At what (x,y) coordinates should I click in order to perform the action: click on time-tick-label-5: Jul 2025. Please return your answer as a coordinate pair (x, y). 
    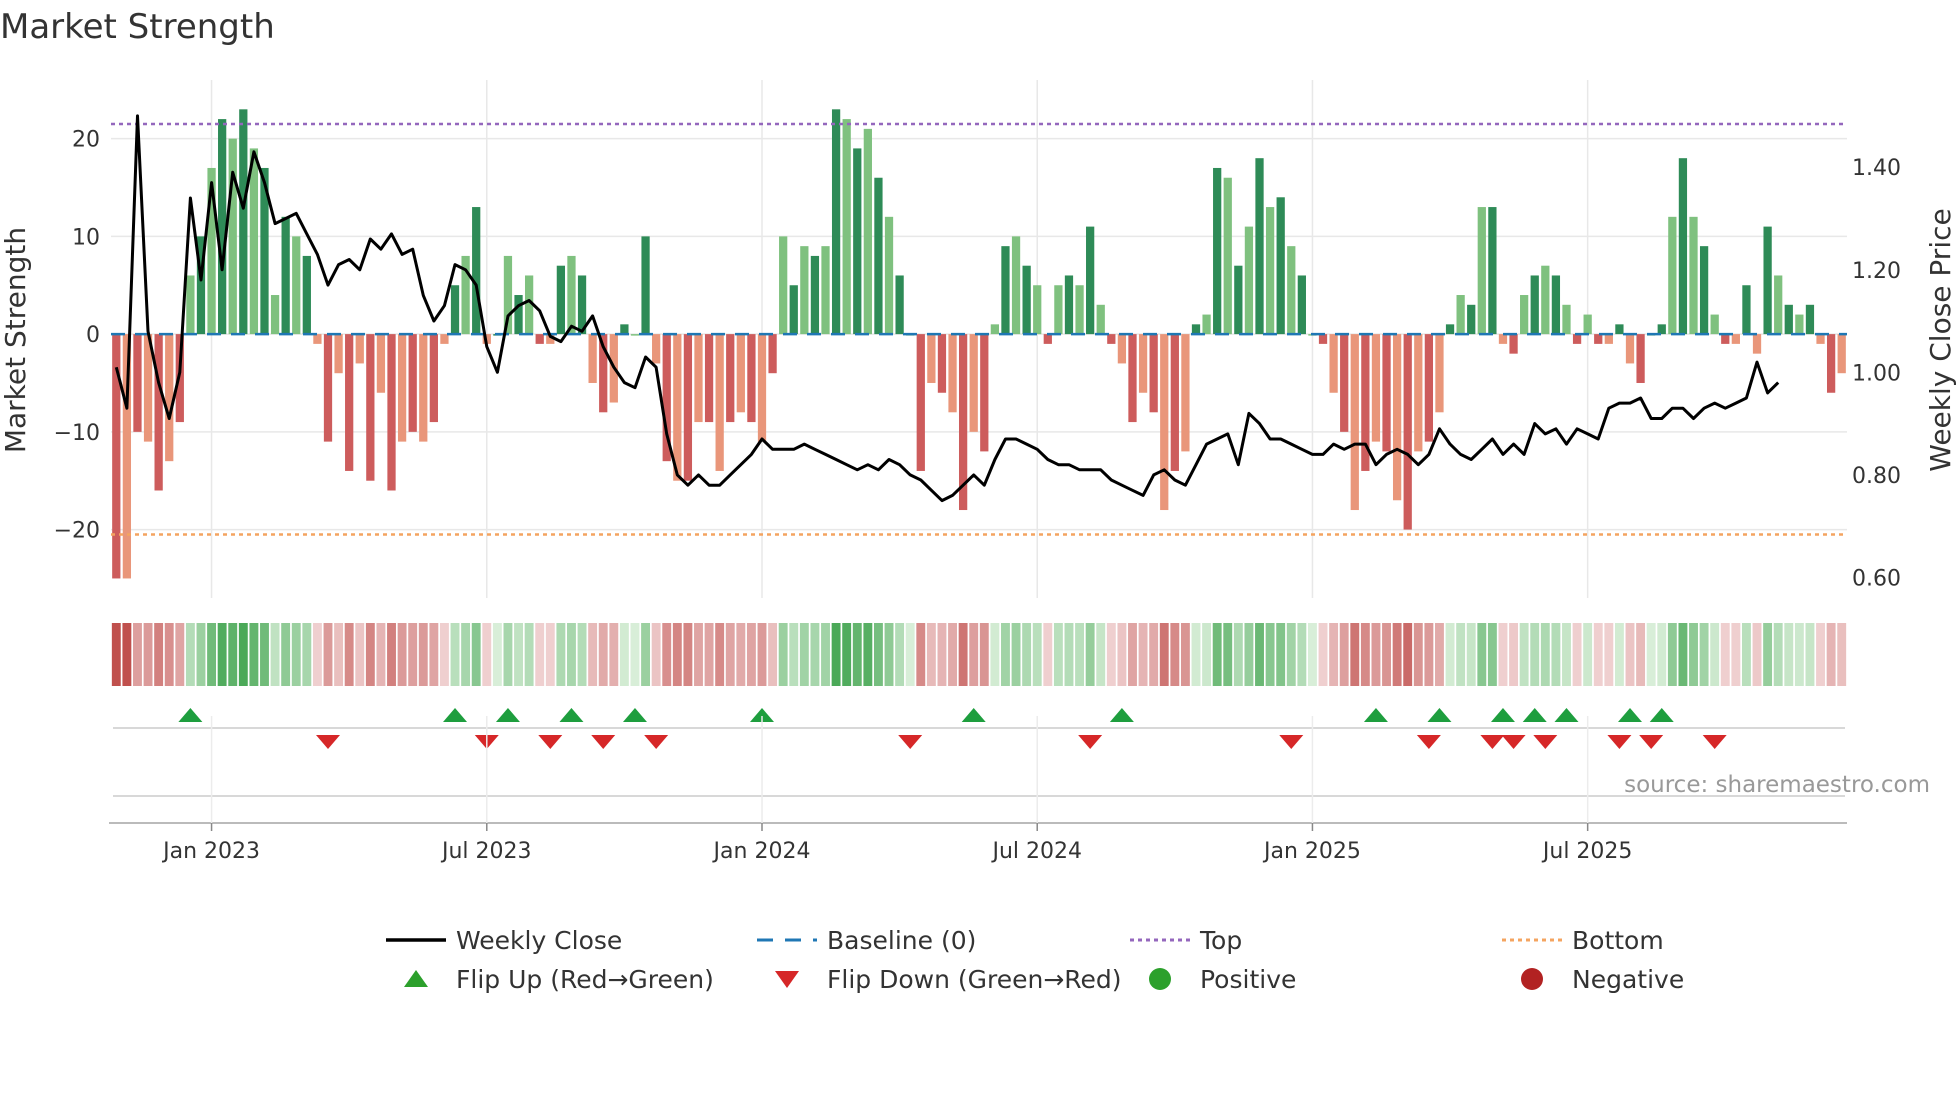
    Looking at the image, I should click on (1587, 851).